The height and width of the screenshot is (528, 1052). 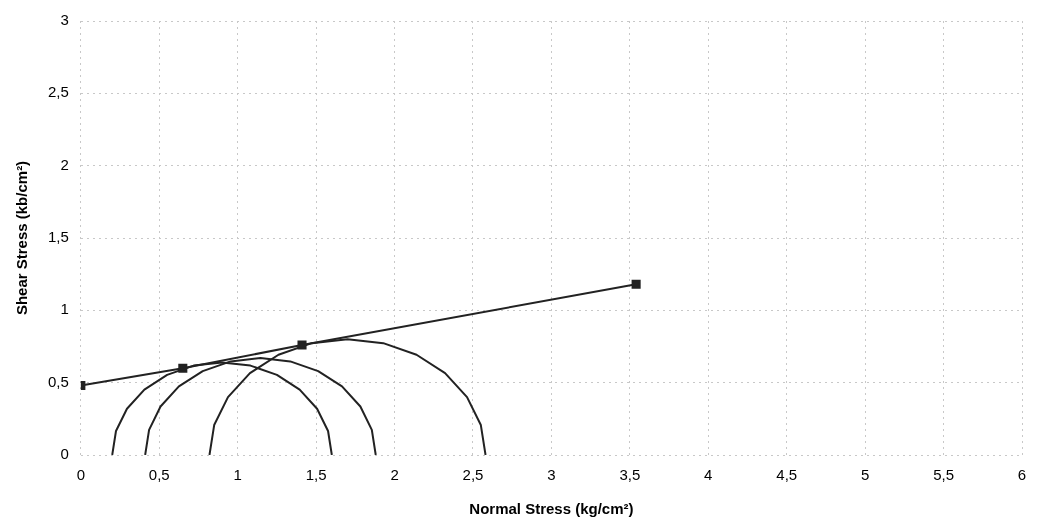 What do you see at coordinates (22, 238) in the screenshot?
I see `y-axis-title: Shear Stress (kb/cm²)` at bounding box center [22, 238].